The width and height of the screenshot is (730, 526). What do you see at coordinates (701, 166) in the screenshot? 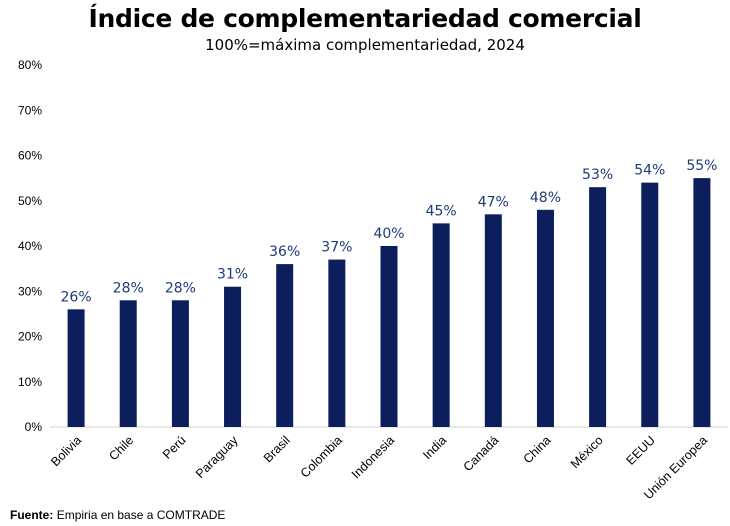
I see `data-label: 55%` at bounding box center [701, 166].